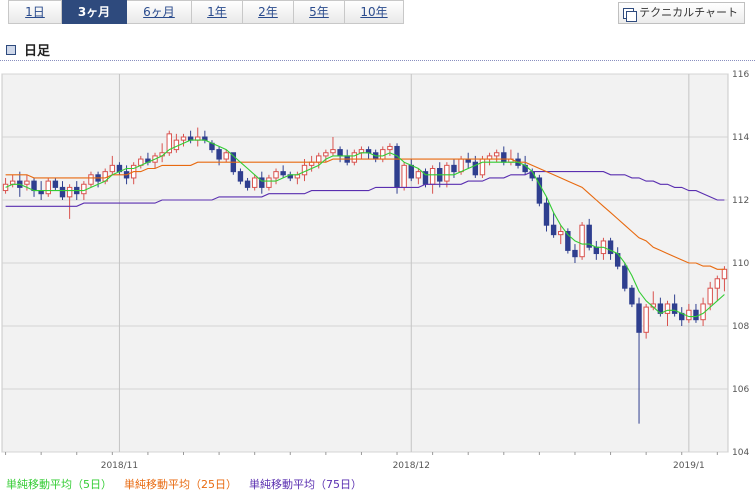 The image size is (755, 493). Describe the element at coordinates (159, 12) in the screenshot. I see `tab-2: 6ヶ月` at that location.